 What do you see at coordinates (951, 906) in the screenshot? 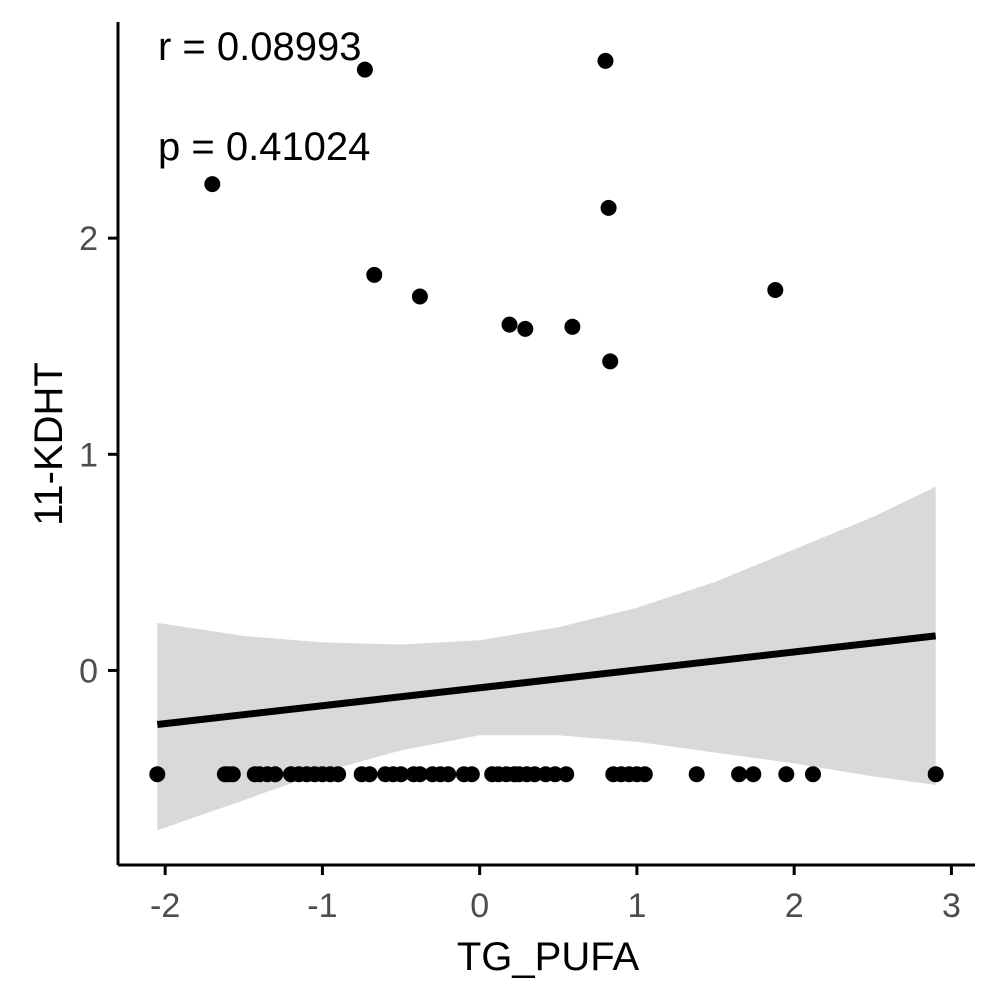
I see `x-tick-label: 3` at bounding box center [951, 906].